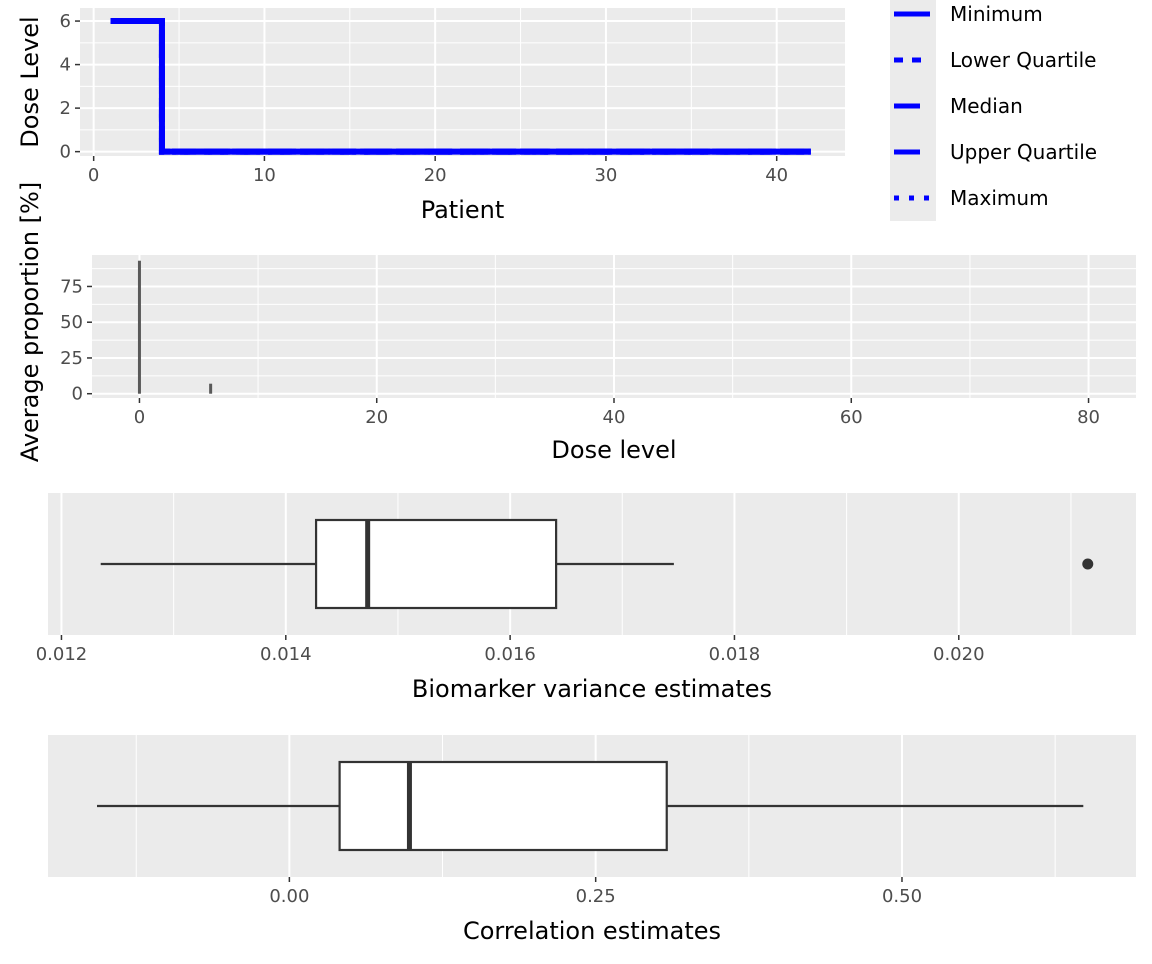 Image resolution: width=1152 pixels, height=964 pixels. What do you see at coordinates (71, 286) in the screenshot?
I see `y-tick-label: 75` at bounding box center [71, 286].